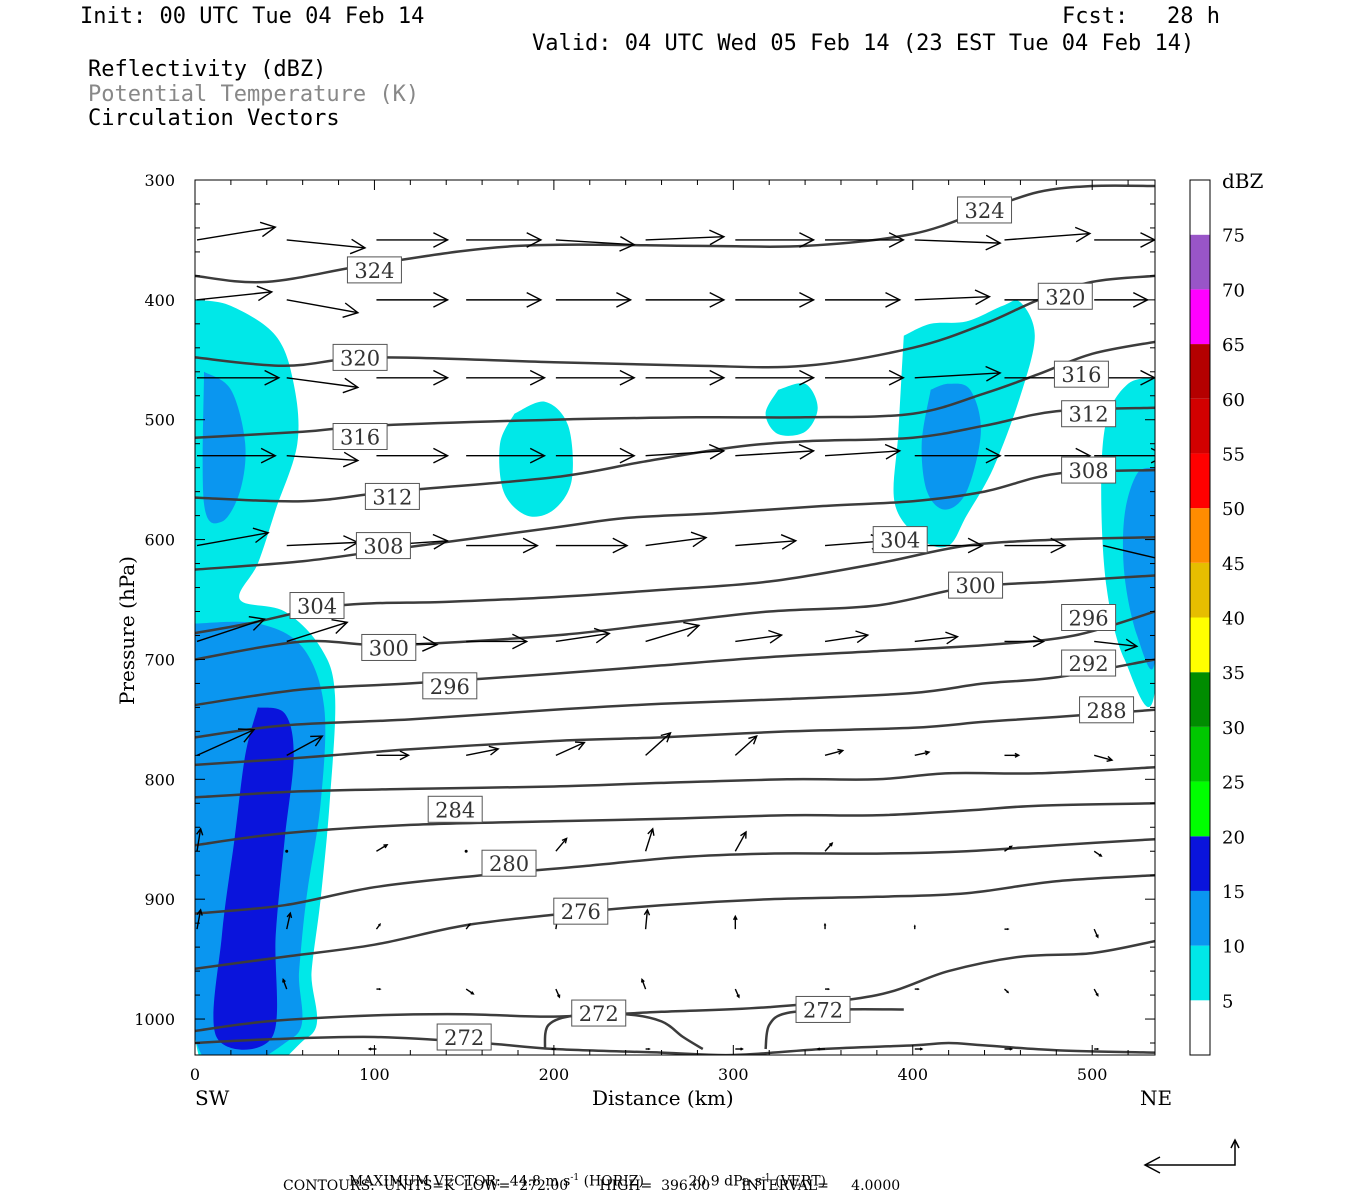 This screenshot has width=1350, height=1200. I want to click on colorbar-label: 30, so click(1233, 728).